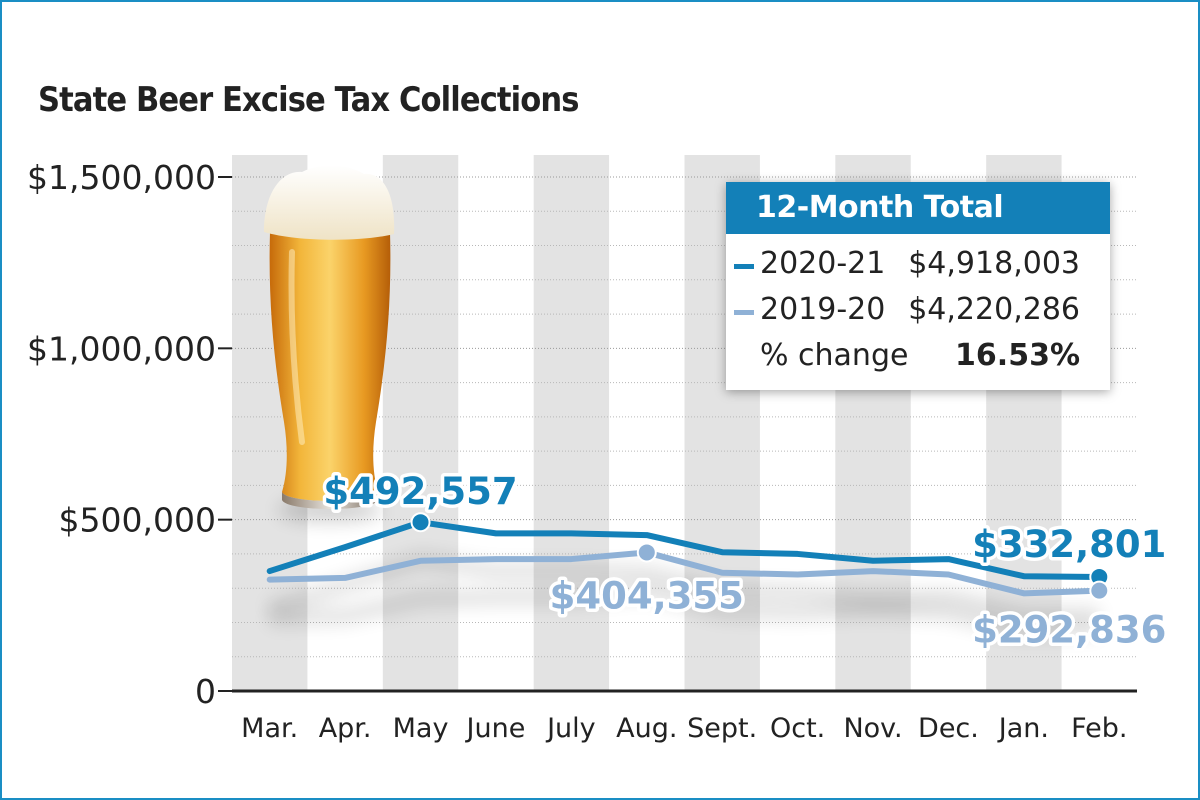 This screenshot has height=800, width=1200. Describe the element at coordinates (722, 728) in the screenshot. I see `x-tick-label: Sept.` at that location.